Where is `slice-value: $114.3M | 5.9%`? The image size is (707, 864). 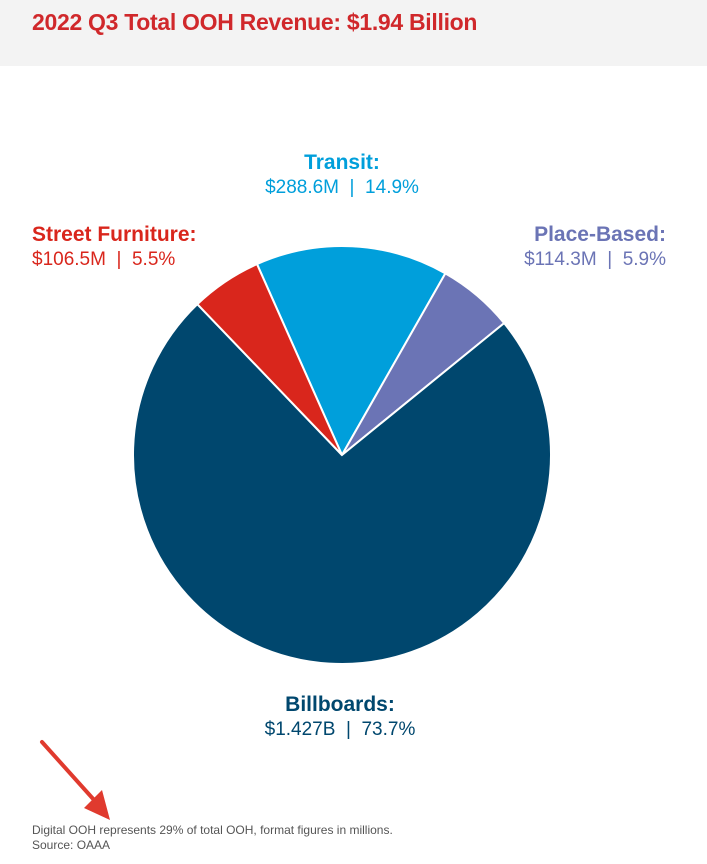
slice-value: $114.3M | 5.9% is located at coordinates (595, 259).